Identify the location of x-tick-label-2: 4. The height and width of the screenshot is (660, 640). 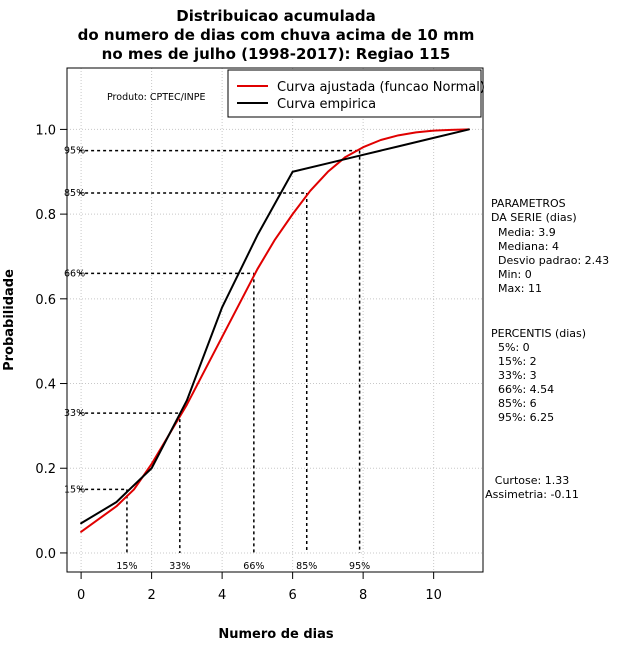
(222, 595).